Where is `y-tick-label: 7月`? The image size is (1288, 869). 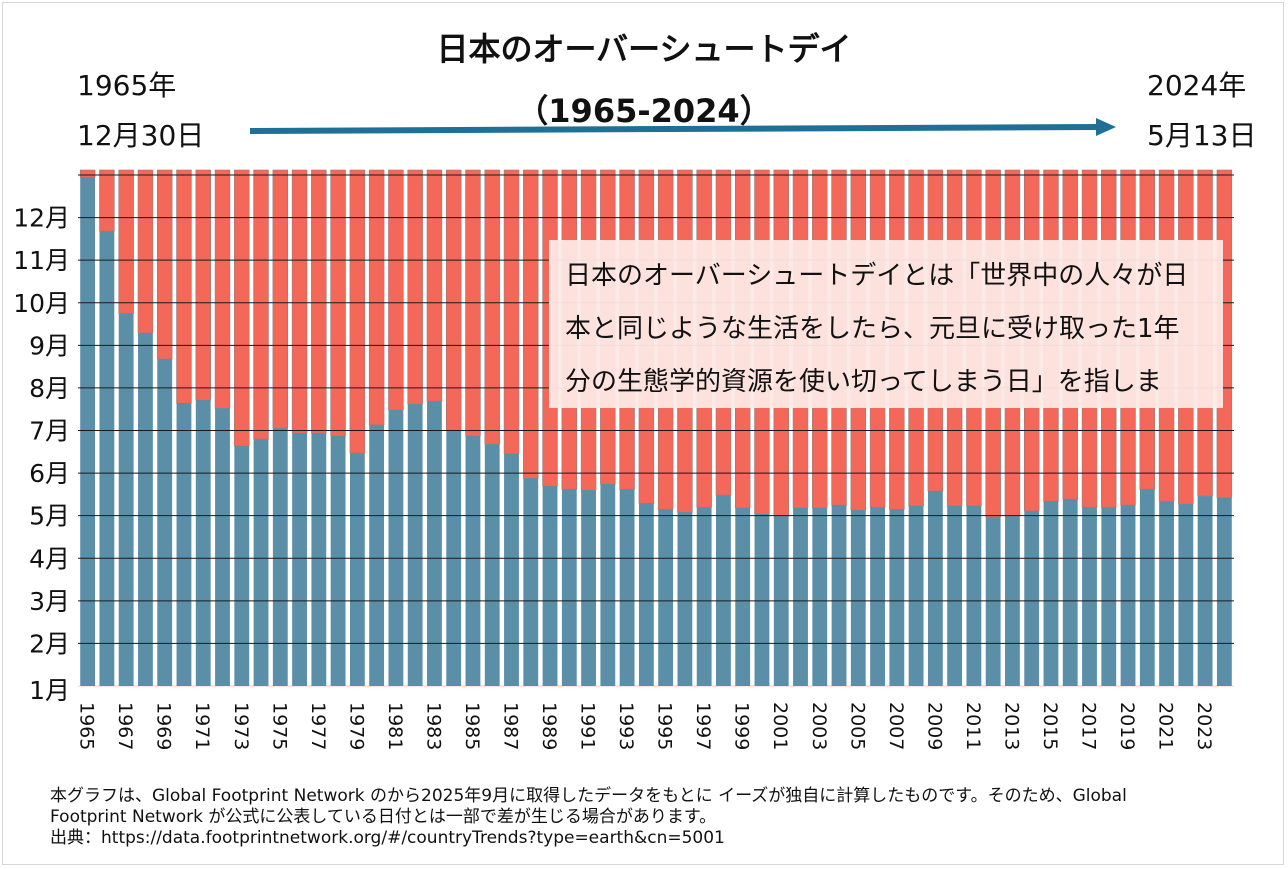 y-tick-label: 7月 is located at coordinates (49, 431).